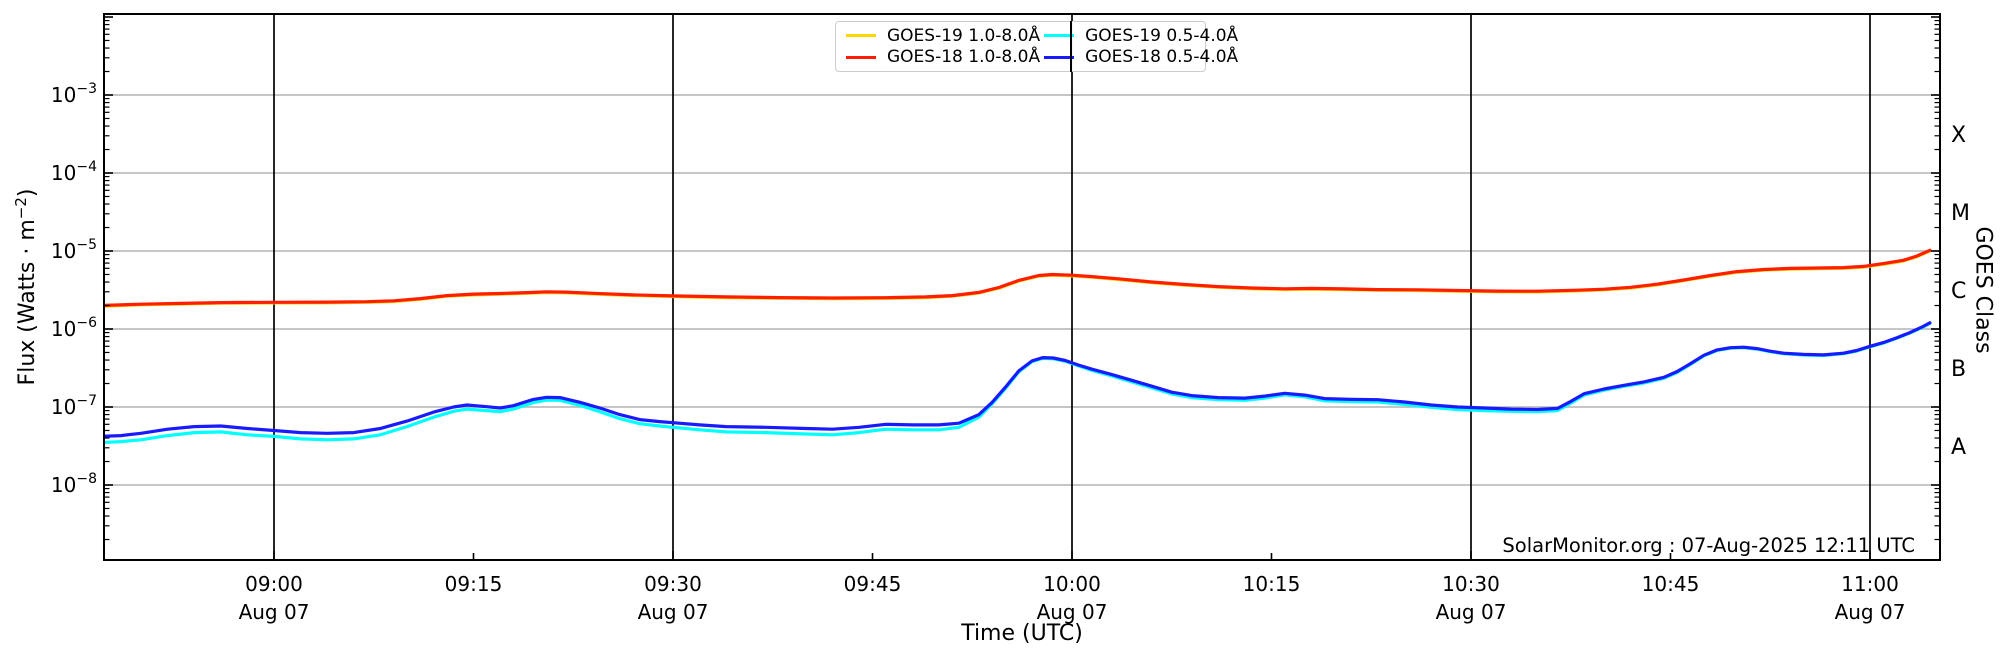  I want to click on x-tick-label: 09:00, so click(274, 584).